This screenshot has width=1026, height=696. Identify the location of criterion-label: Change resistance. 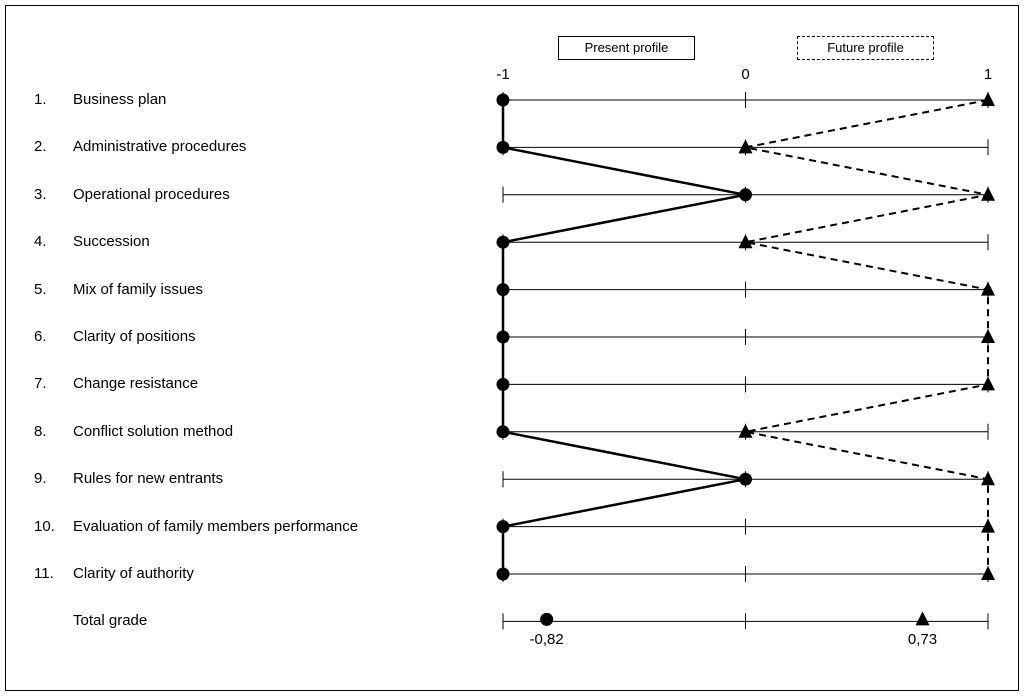
(136, 384).